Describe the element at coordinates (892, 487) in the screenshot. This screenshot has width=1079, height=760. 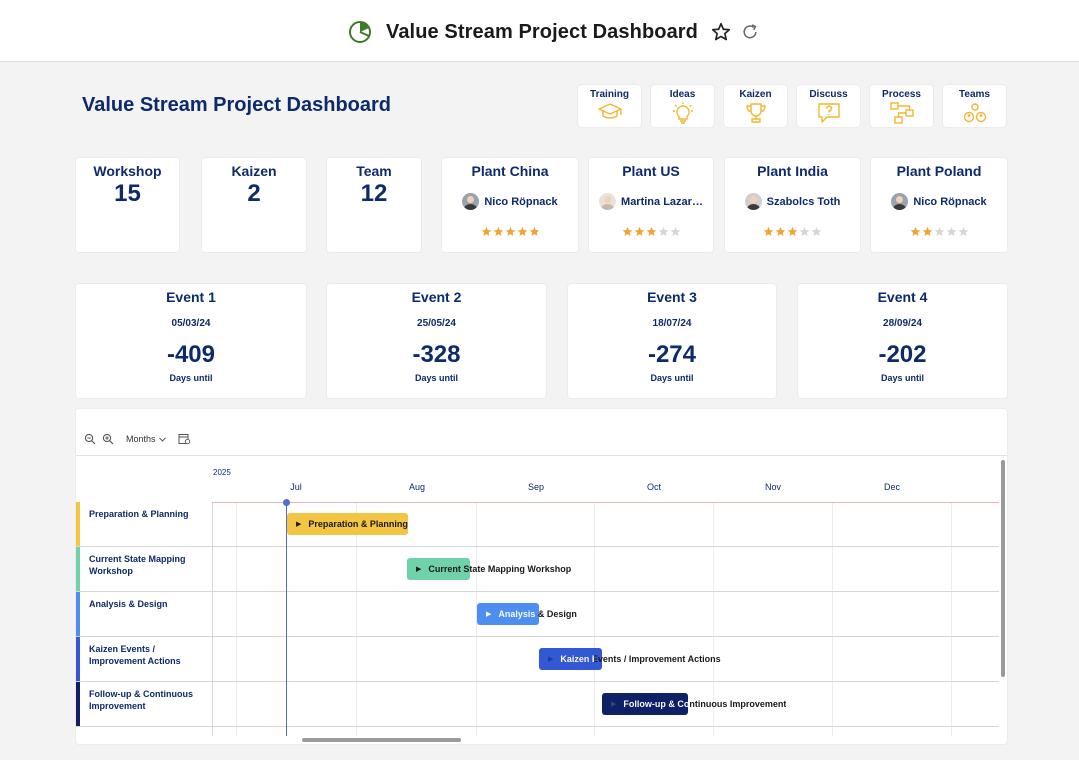
I see `timeline-month: Dec` at that location.